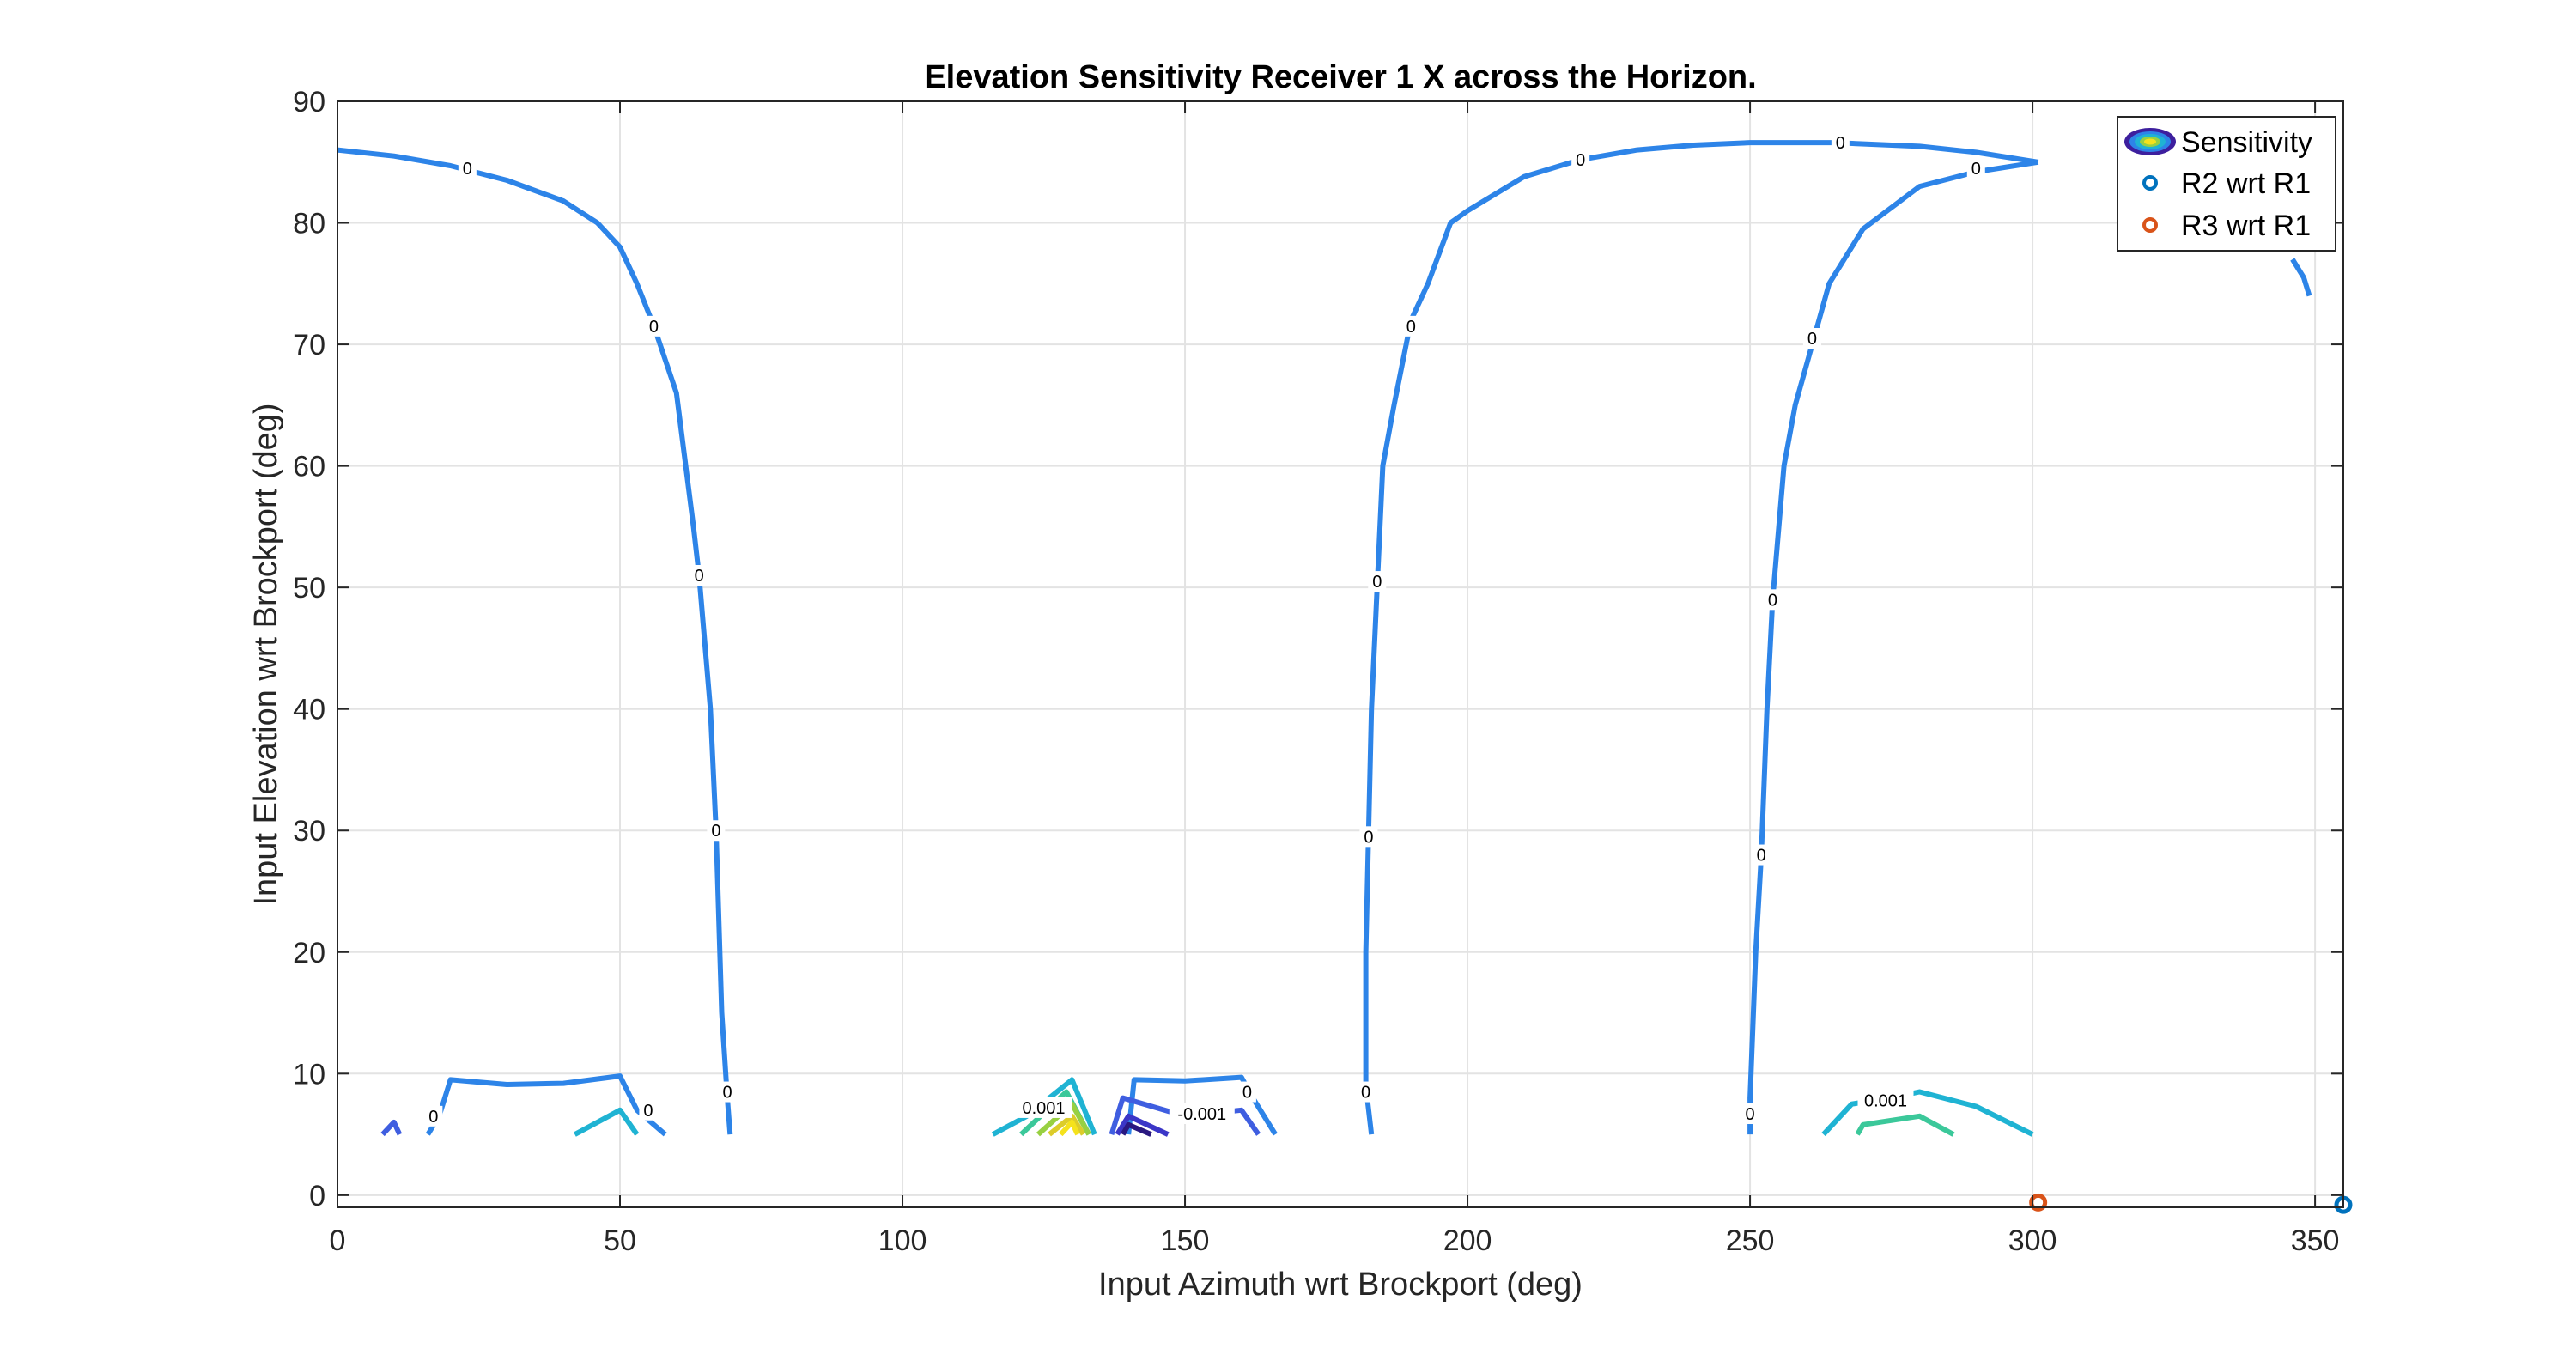 This screenshot has height=1355, width=2576. I want to click on x-tick-label: 100, so click(903, 1240).